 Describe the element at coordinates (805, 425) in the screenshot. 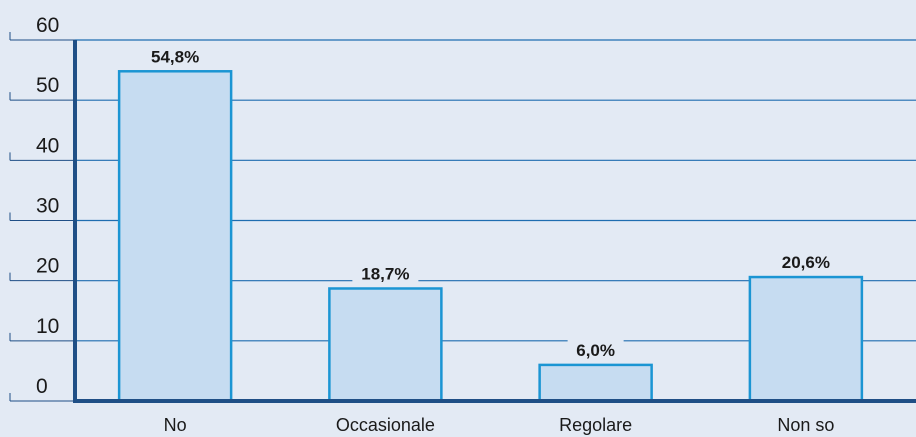

I see `x-category-label: Non so` at that location.